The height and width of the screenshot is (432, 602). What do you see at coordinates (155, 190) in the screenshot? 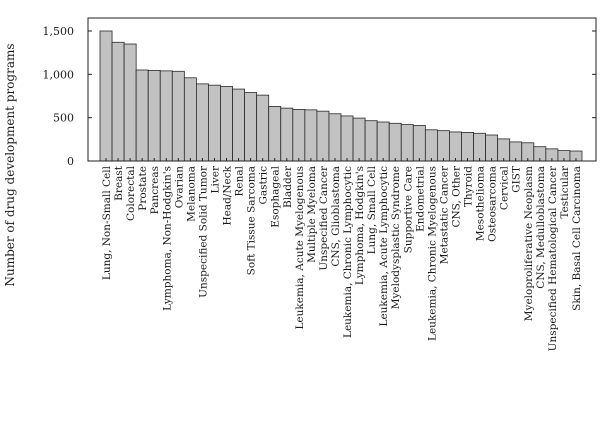
I see `x-tick-label: Pancreas` at bounding box center [155, 190].